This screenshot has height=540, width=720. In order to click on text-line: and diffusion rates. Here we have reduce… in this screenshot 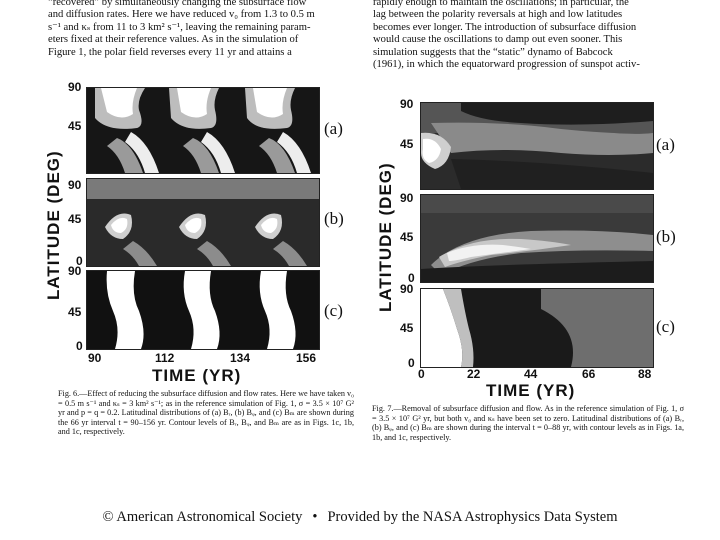, I will do `click(181, 15)`.